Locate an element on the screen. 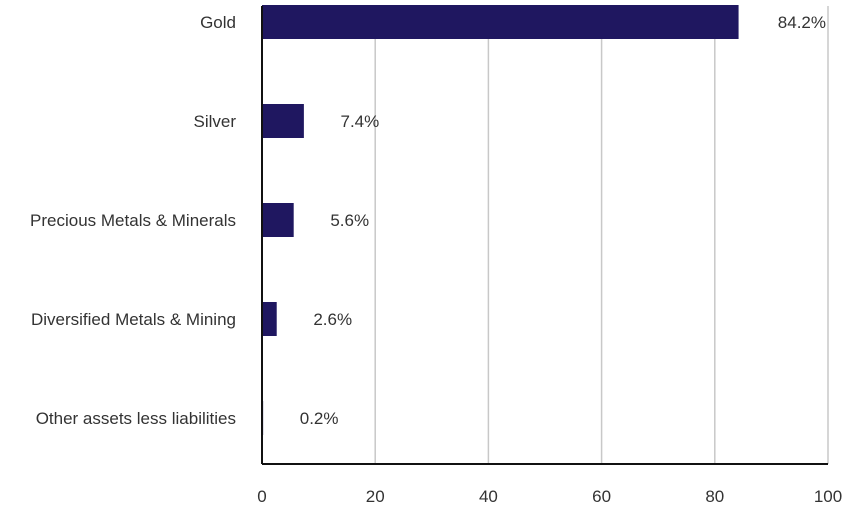 This screenshot has width=864, height=528. category-label: Gold is located at coordinates (218, 22).